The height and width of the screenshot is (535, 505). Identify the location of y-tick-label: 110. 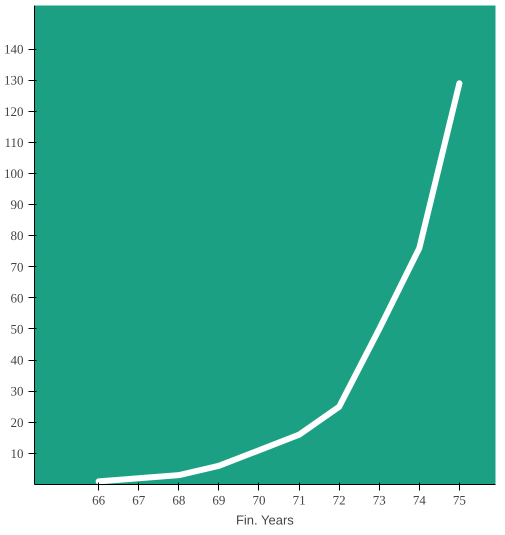
(14, 142).